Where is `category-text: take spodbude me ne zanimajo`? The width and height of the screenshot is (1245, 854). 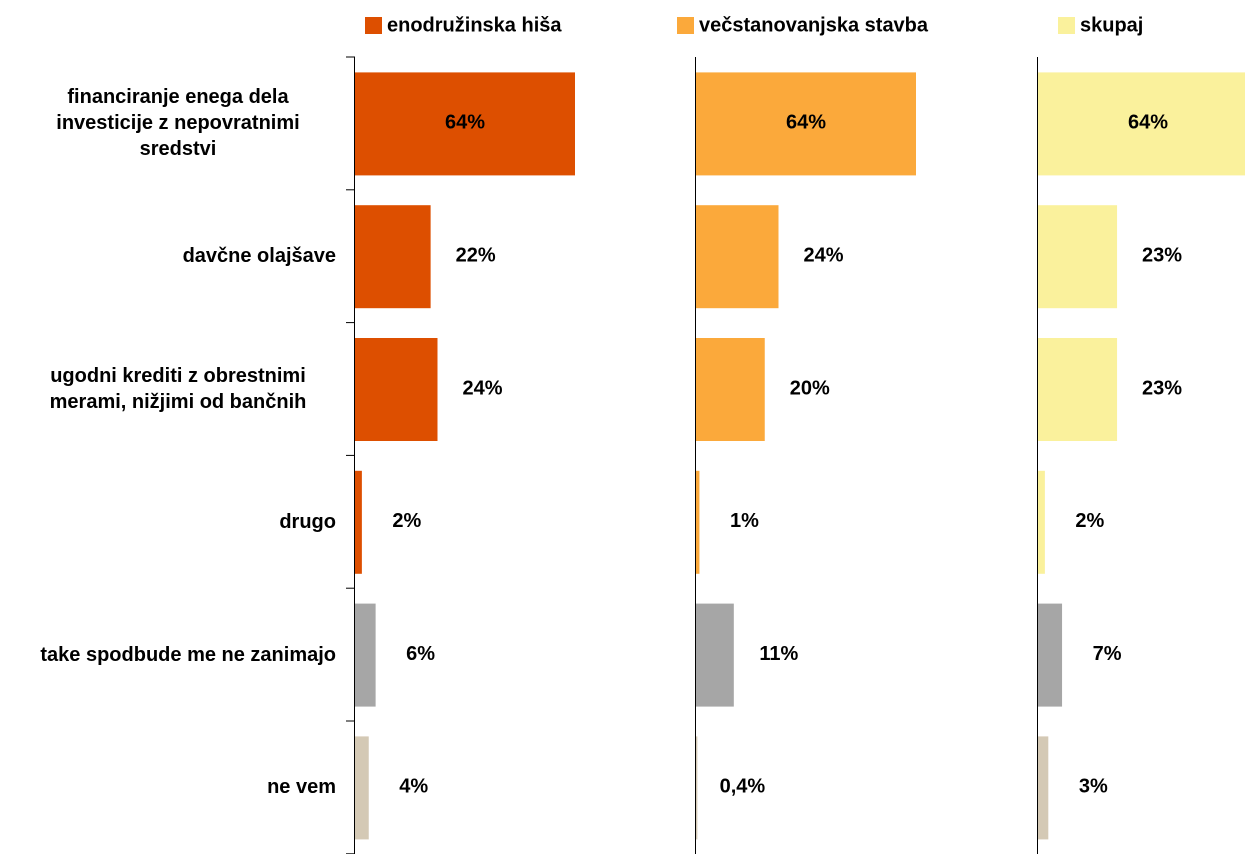
category-text: take spodbude me ne zanimajo is located at coordinates (188, 654).